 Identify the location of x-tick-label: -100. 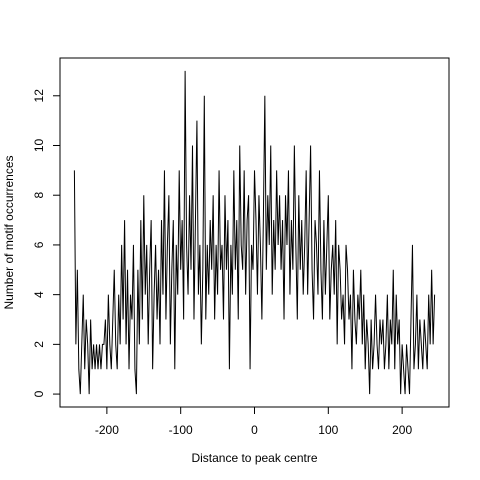
(181, 430).